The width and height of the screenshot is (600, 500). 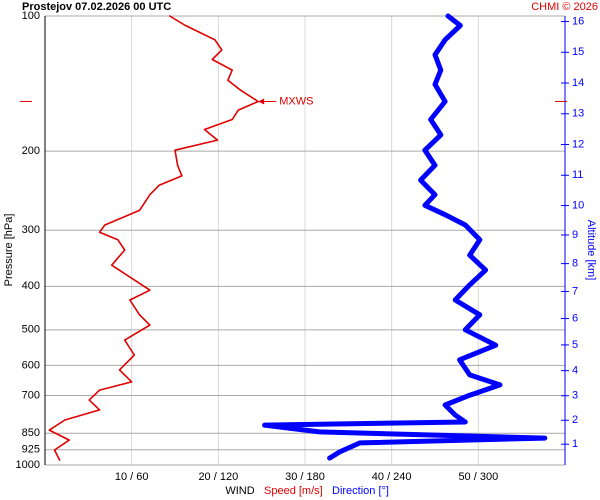 I want to click on y2-tick-label: 3, so click(x=575, y=396).